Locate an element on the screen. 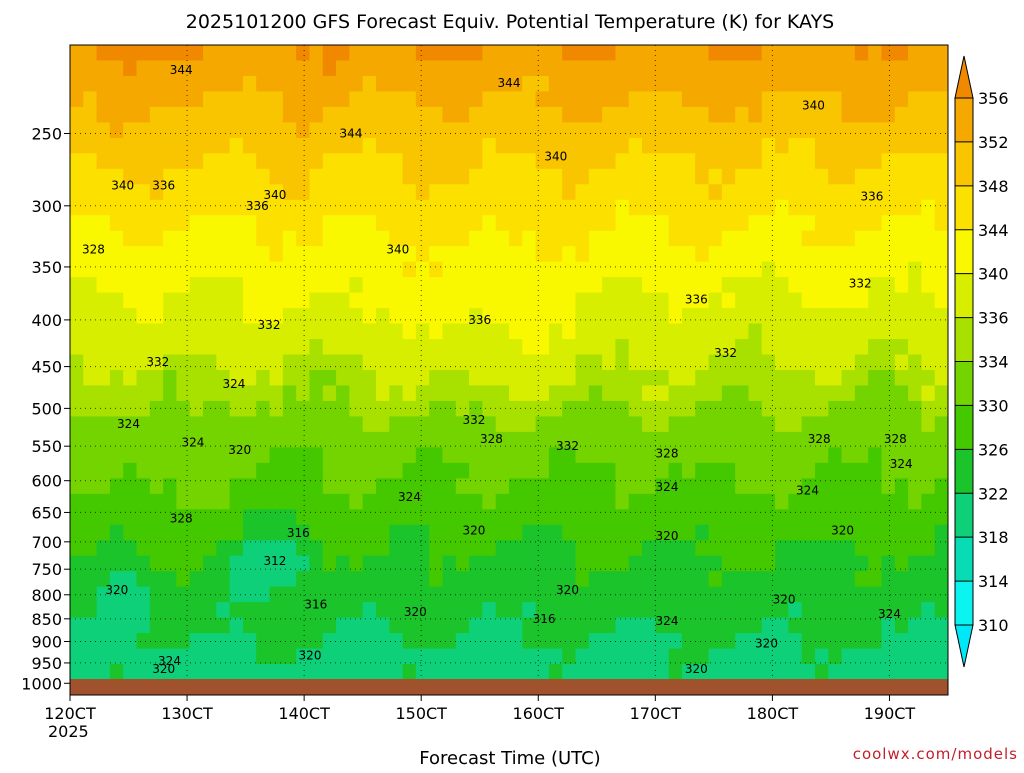 The height and width of the screenshot is (773, 1024). x-tick-label: 120CT is located at coordinates (70, 713).